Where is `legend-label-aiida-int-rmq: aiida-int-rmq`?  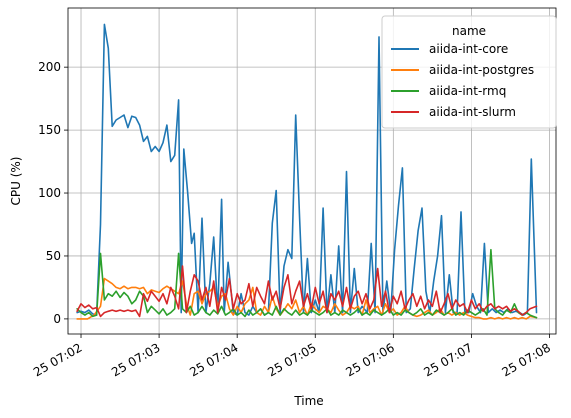 legend-label-aiida-int-rmq: aiida-int-rmq is located at coordinates (467, 91).